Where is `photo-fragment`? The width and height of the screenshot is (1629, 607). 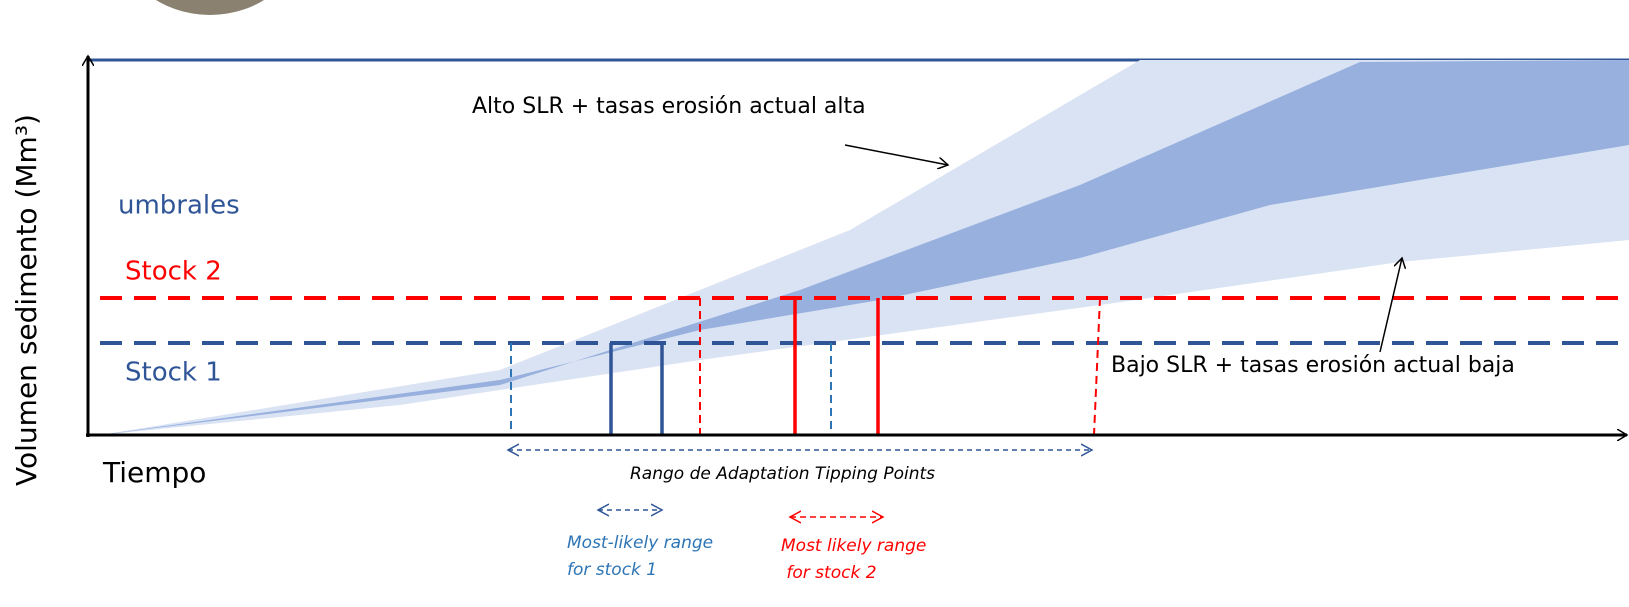
photo-fragment is located at coordinates (210, 7).